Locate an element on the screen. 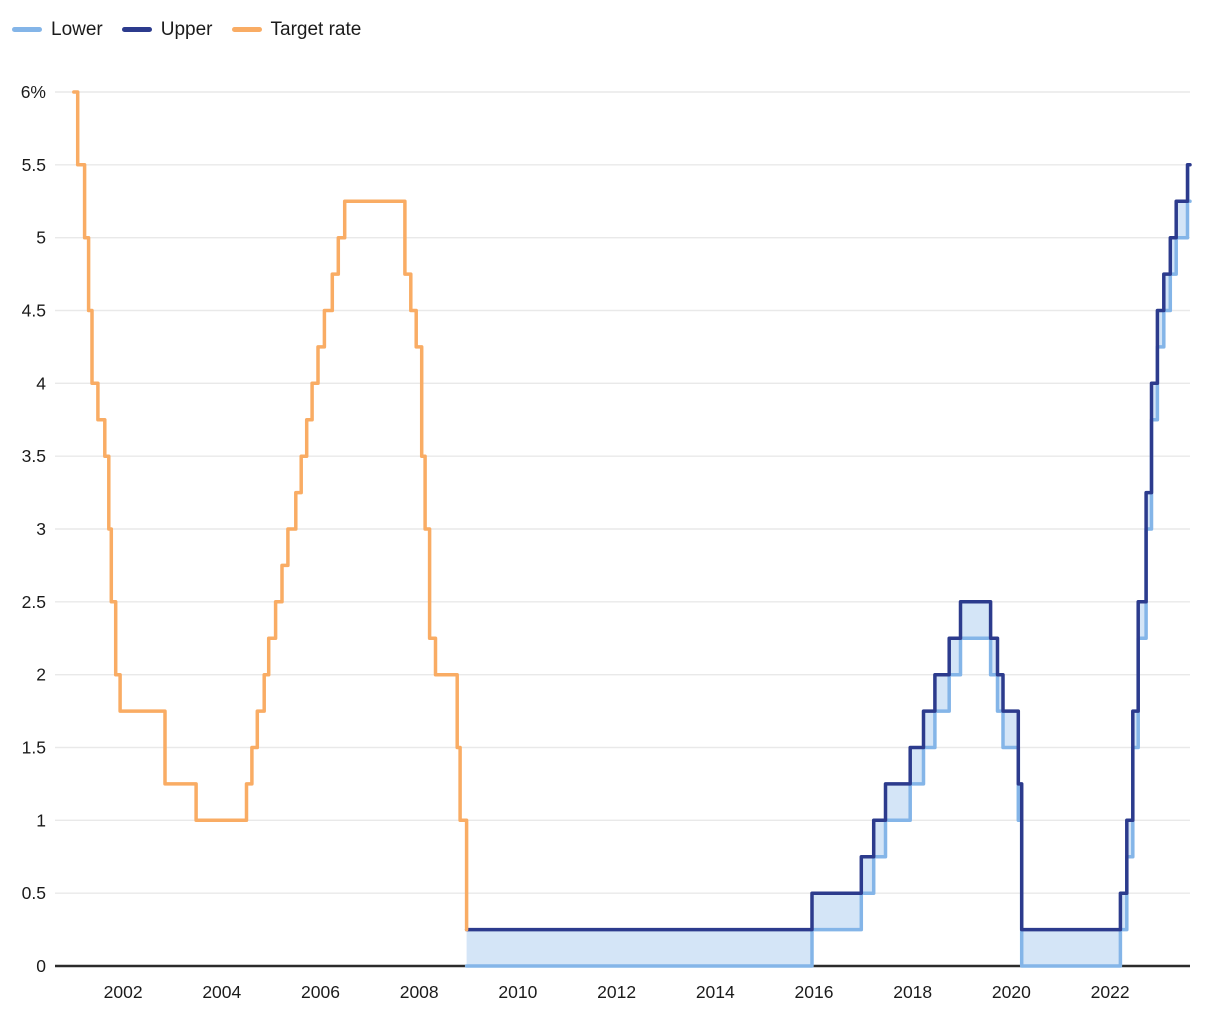  y-axis-tick-label: 0.5 is located at coordinates (34, 893).